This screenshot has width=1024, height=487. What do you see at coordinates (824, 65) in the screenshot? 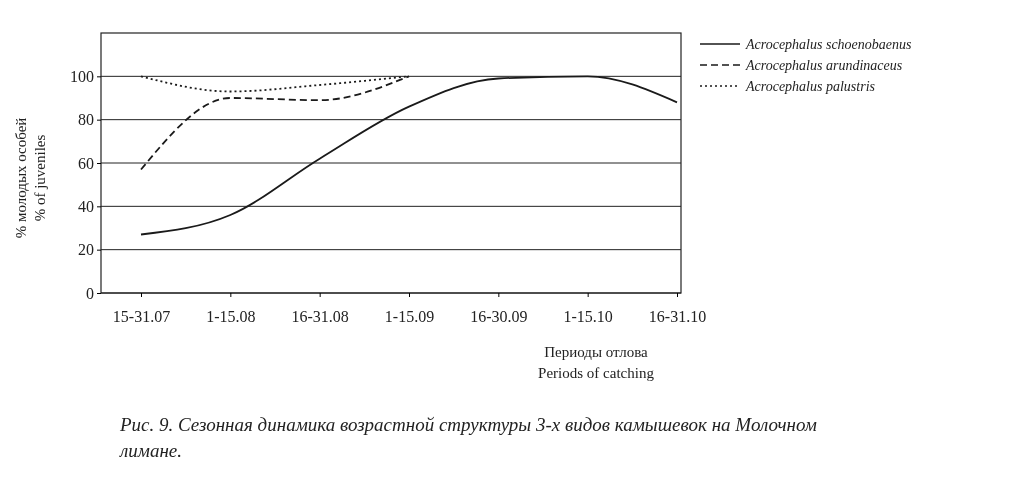
I see `legend-label: Acrocephalus arundinaceus` at bounding box center [824, 65].